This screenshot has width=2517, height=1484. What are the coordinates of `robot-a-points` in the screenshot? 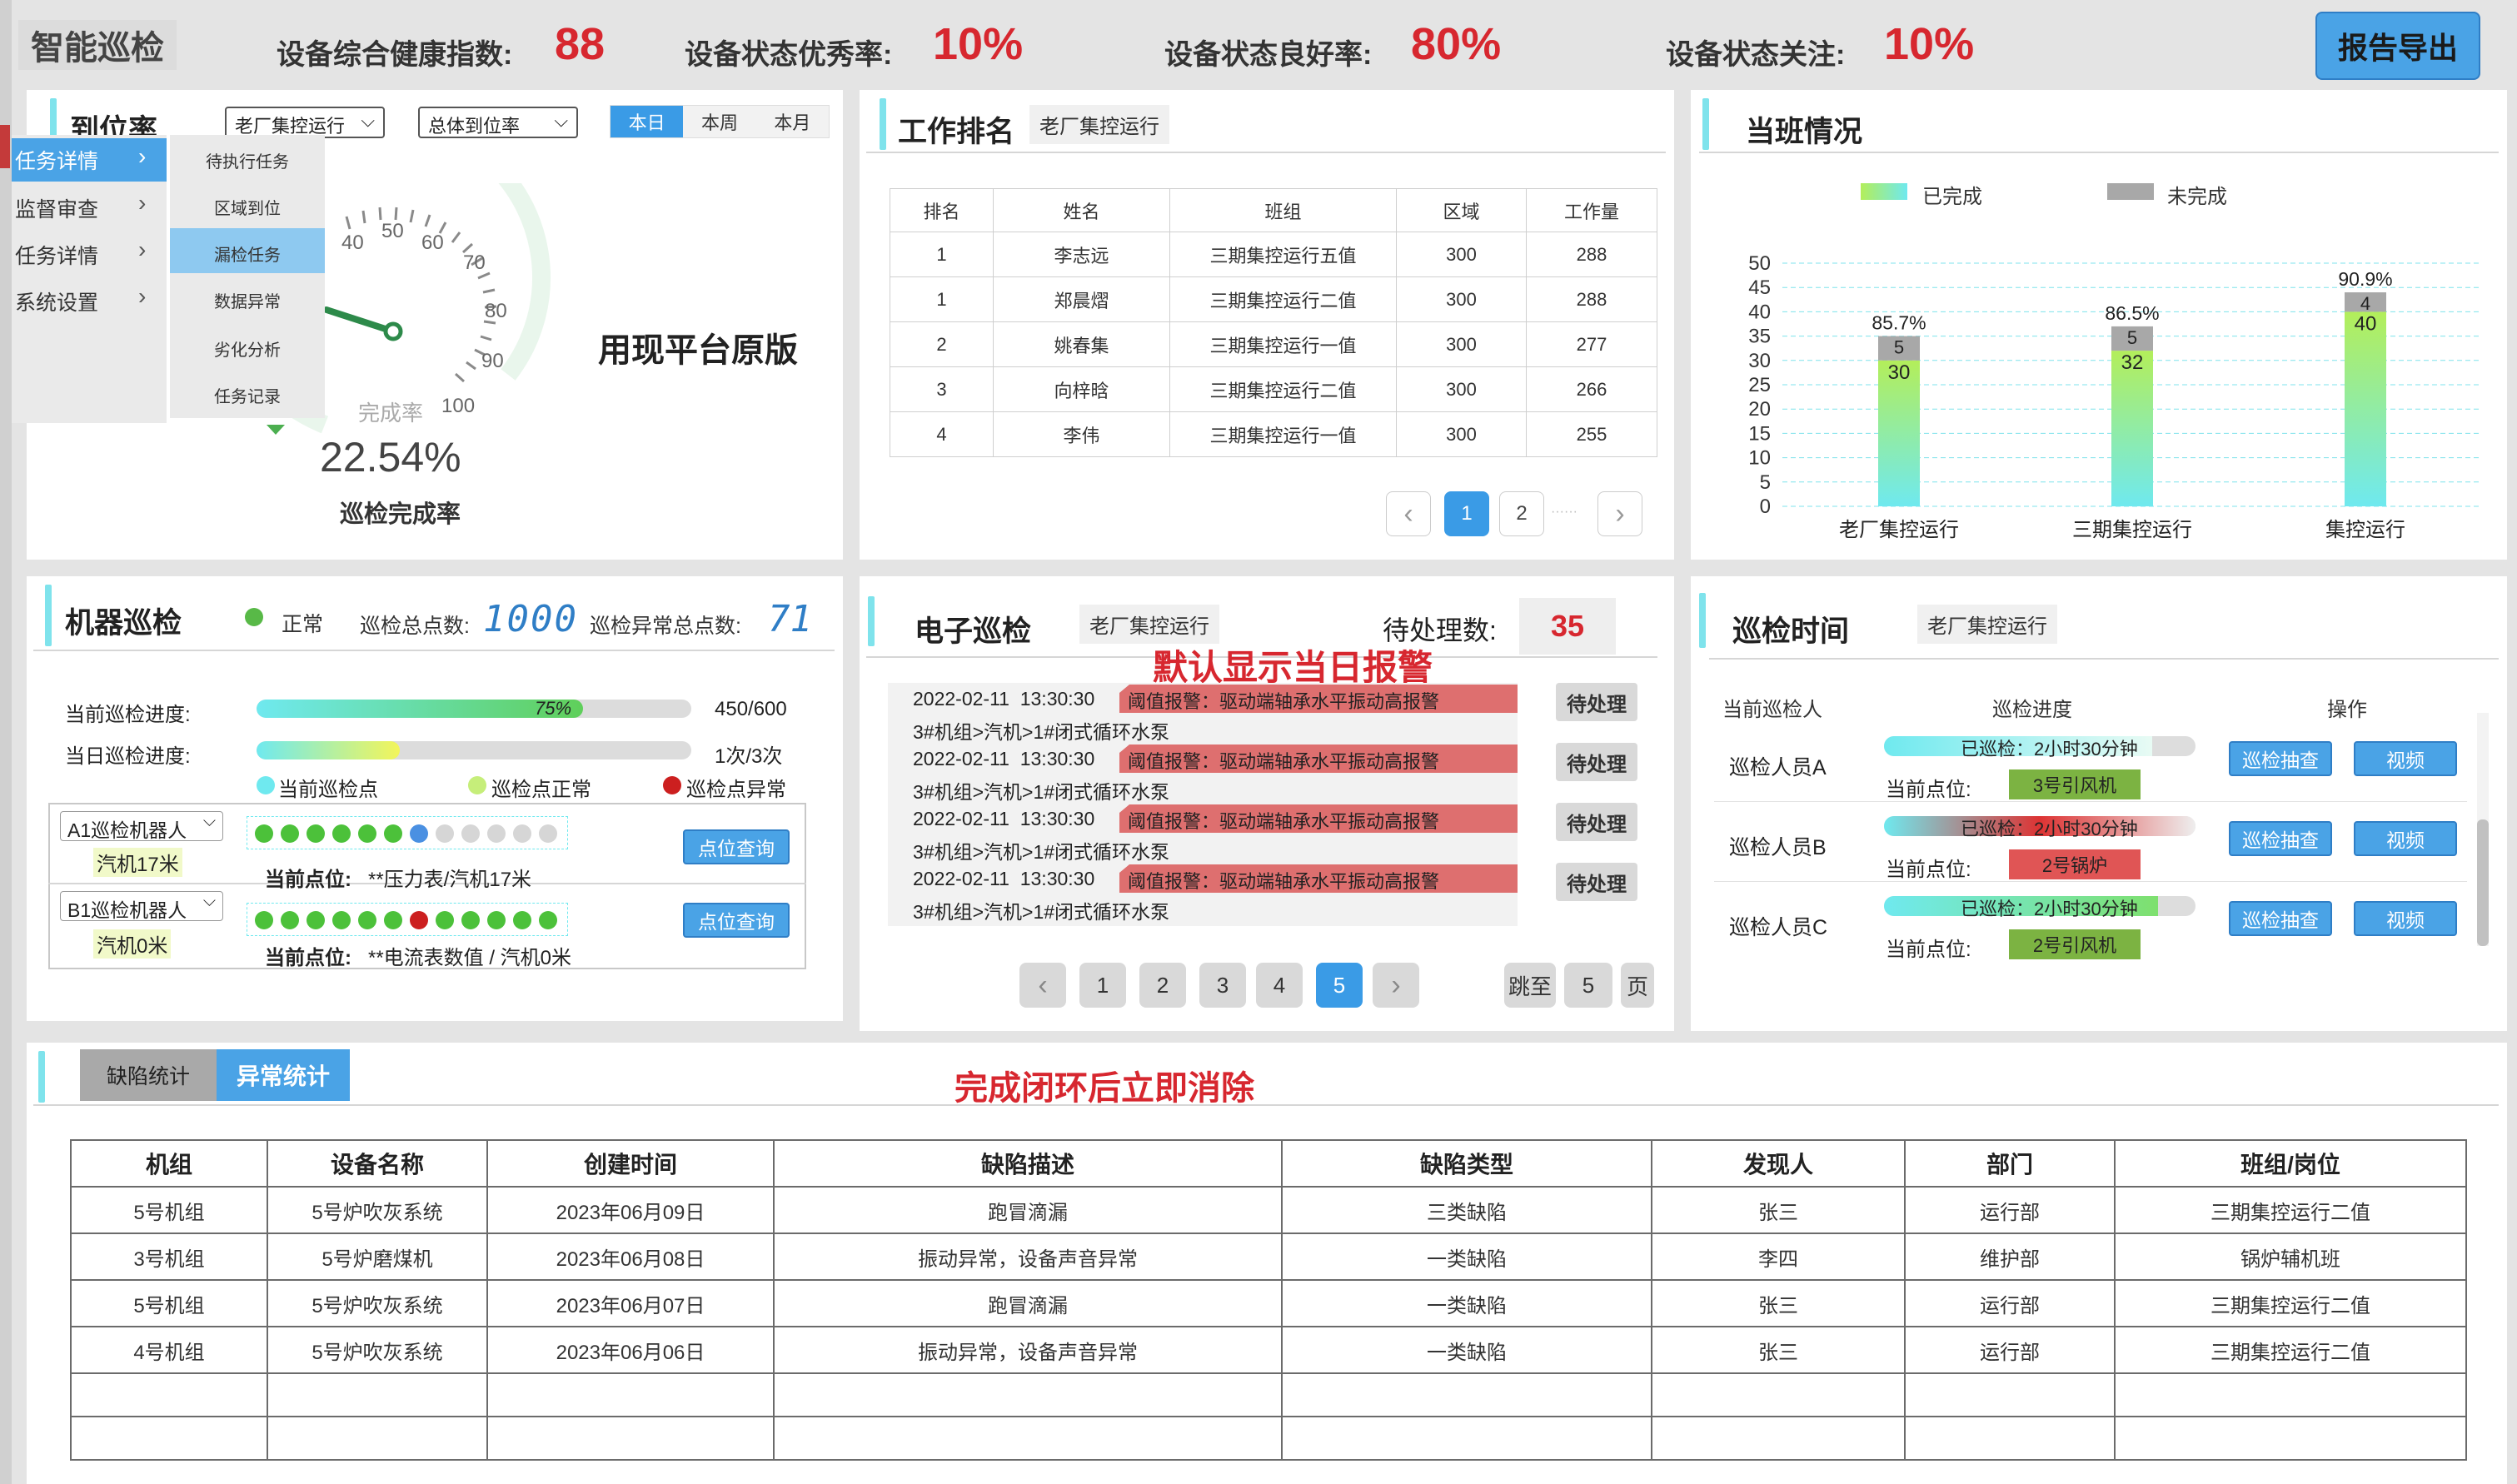 It's located at (413, 834).